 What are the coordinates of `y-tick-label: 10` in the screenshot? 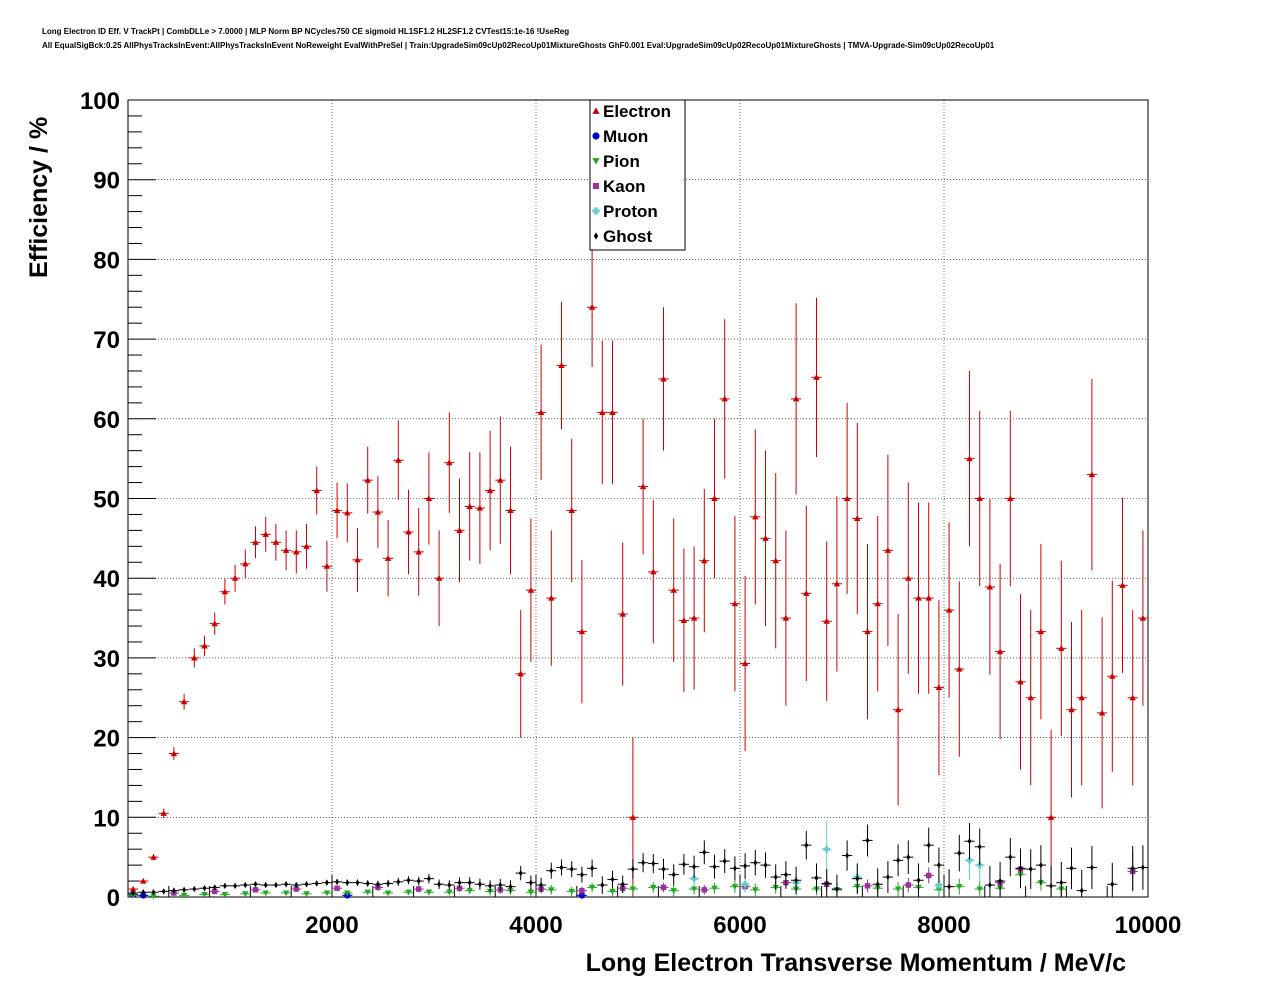 It's located at (106, 818).